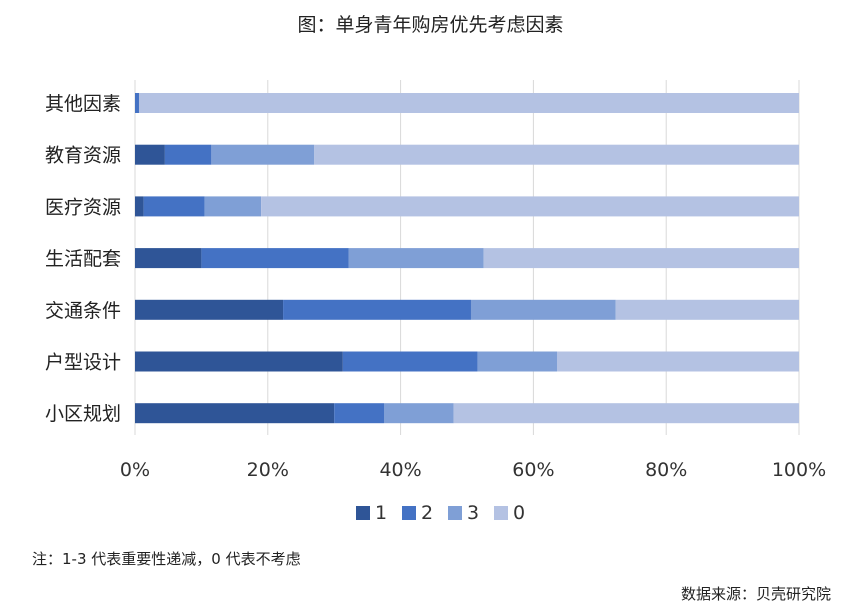 This screenshot has width=861, height=608. Describe the element at coordinates (83, 311) in the screenshot. I see `category-label: 交通条件` at that location.